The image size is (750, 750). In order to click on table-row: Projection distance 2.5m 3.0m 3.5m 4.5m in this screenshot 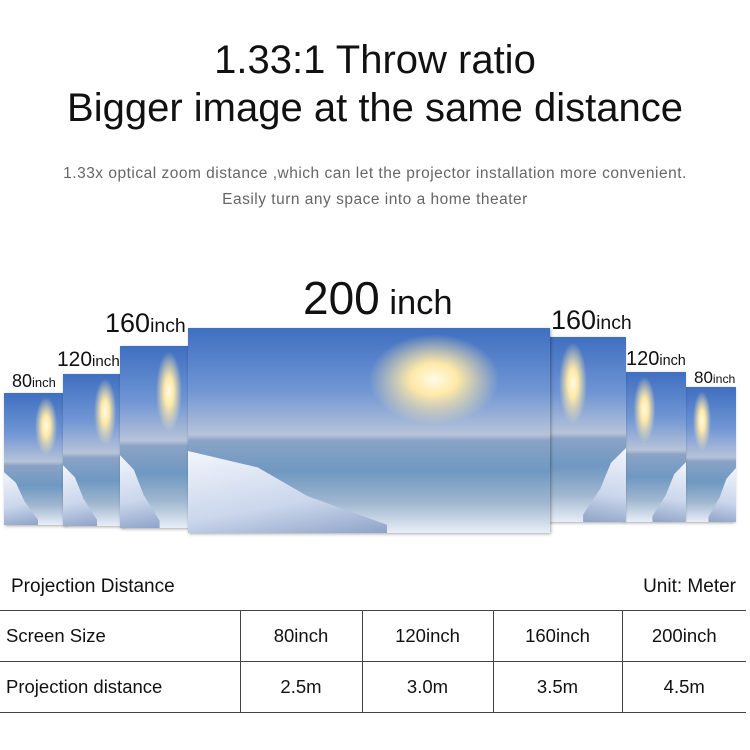, I will do `click(373, 687)`.